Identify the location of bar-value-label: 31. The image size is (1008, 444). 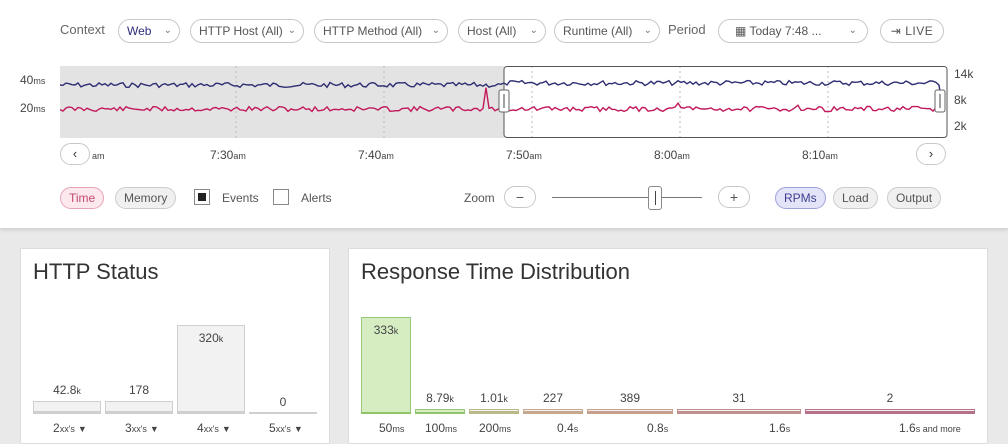
(739, 398).